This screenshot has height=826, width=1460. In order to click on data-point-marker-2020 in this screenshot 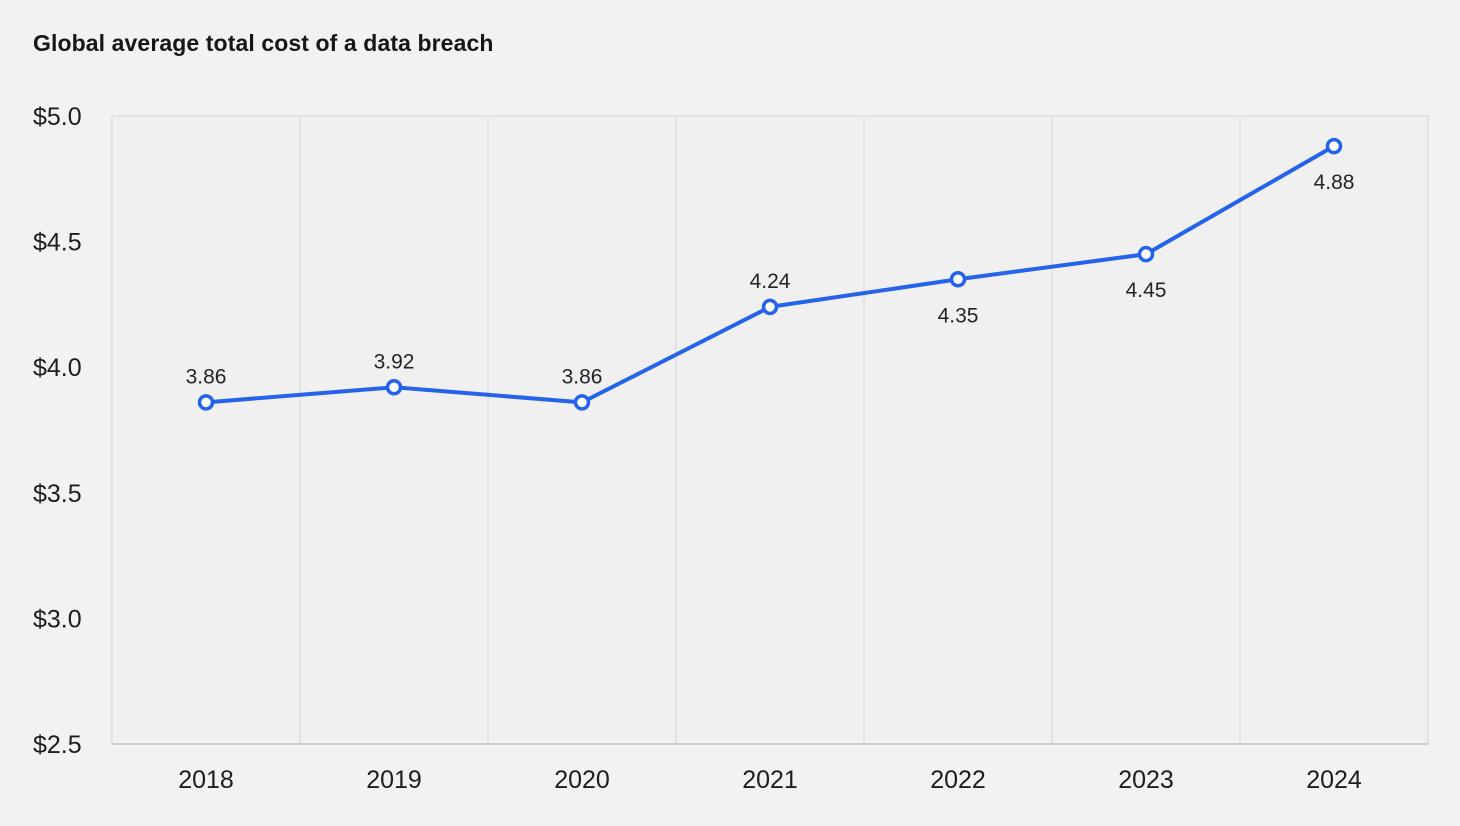, I will do `click(582, 402)`.